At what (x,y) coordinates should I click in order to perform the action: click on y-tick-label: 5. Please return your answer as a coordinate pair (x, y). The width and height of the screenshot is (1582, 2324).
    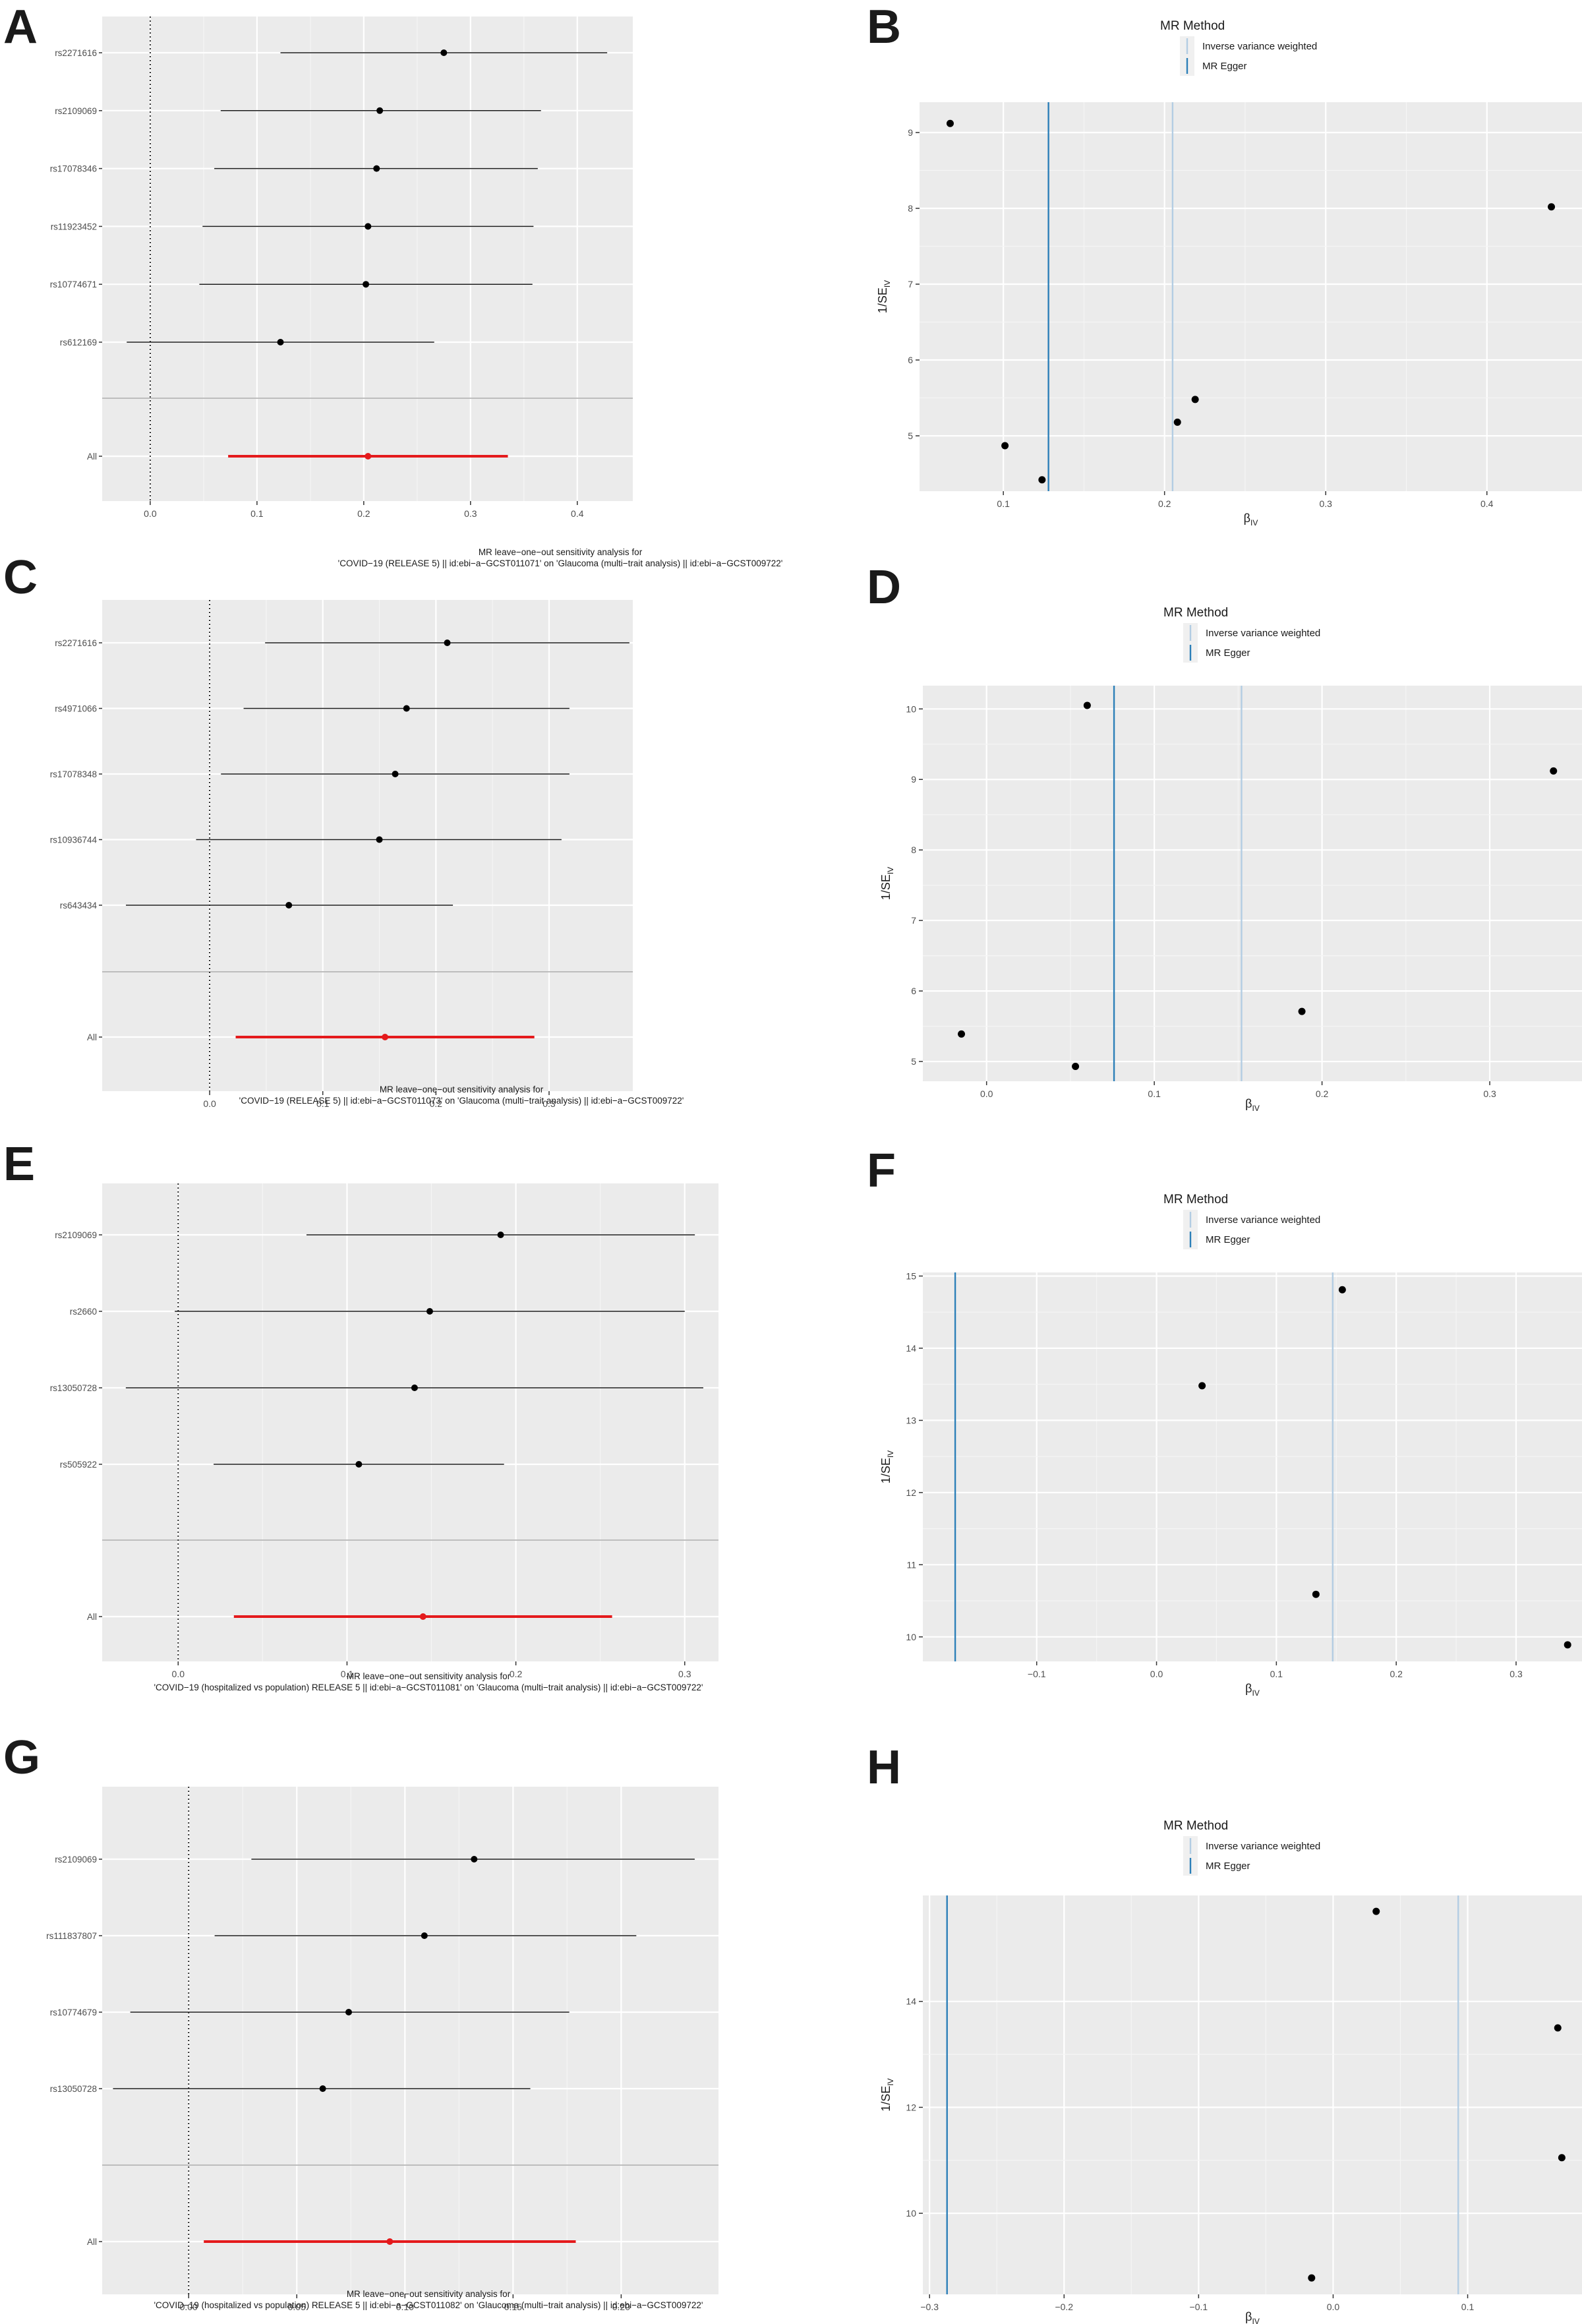
    Looking at the image, I should click on (910, 436).